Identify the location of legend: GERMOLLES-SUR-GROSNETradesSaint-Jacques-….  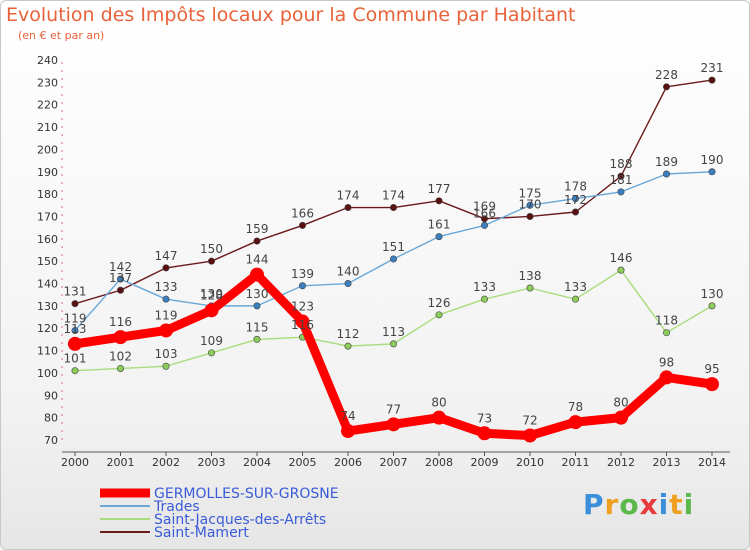
(219, 513).